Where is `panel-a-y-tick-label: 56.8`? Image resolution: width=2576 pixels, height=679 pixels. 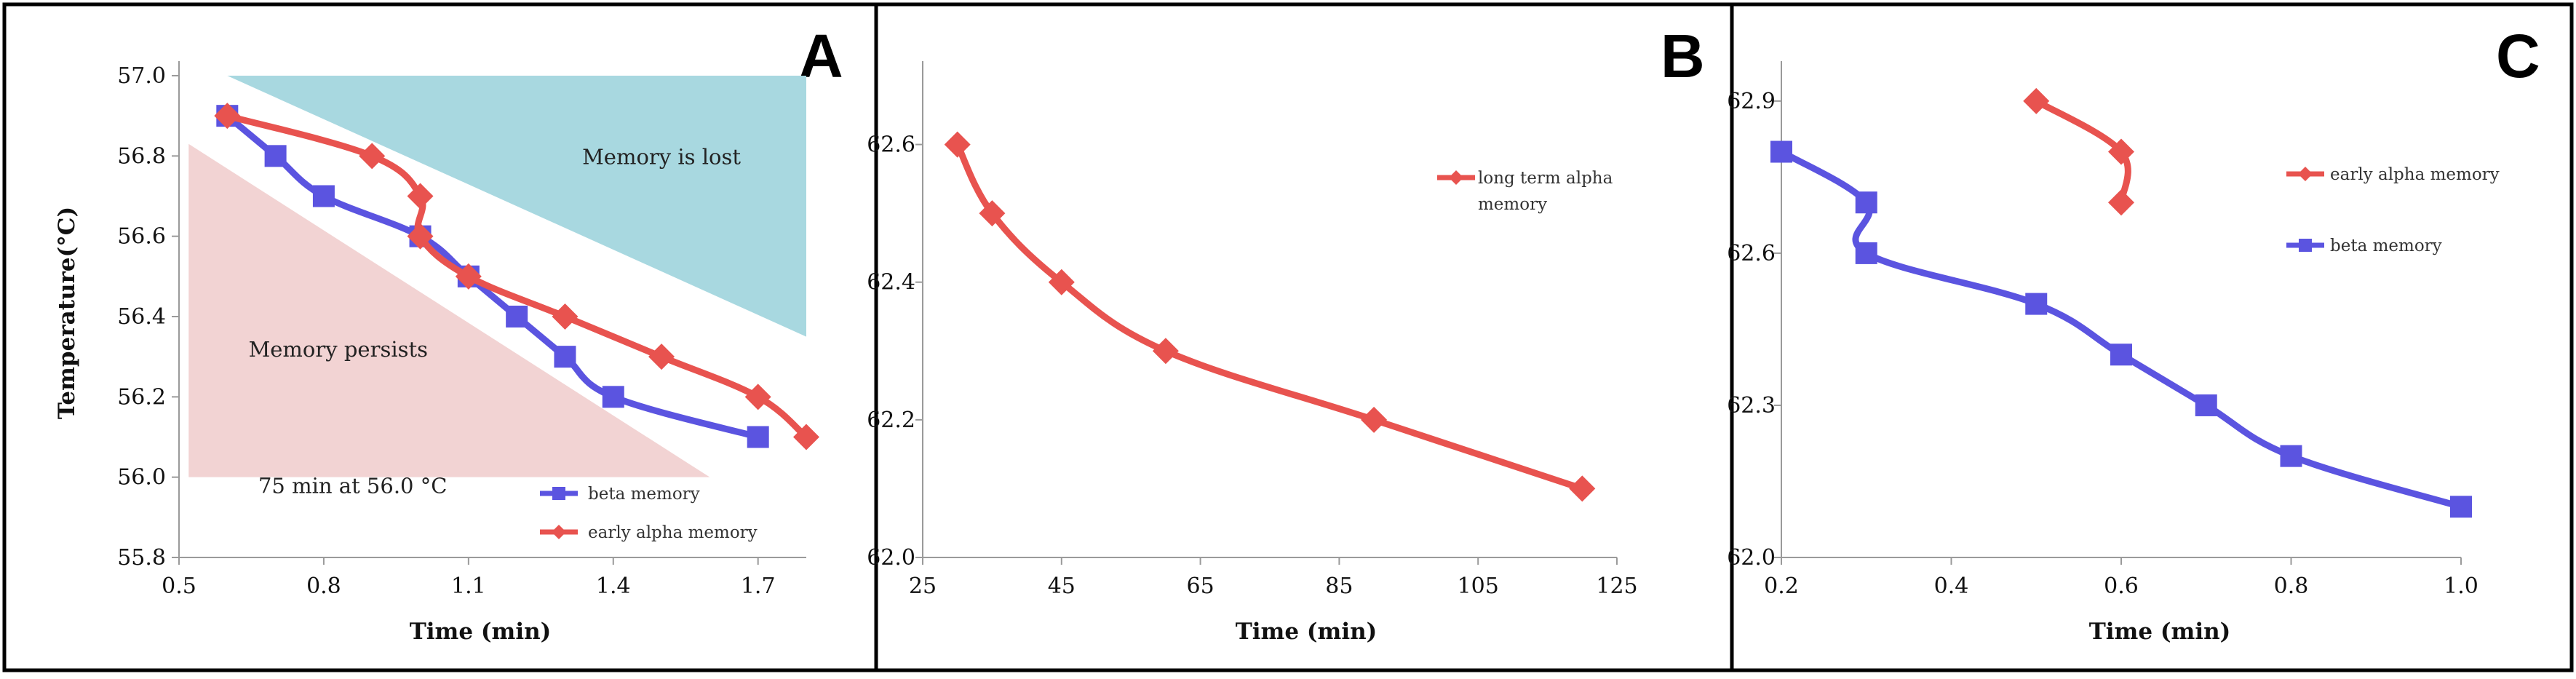
panel-a-y-tick-label: 56.8 is located at coordinates (141, 156).